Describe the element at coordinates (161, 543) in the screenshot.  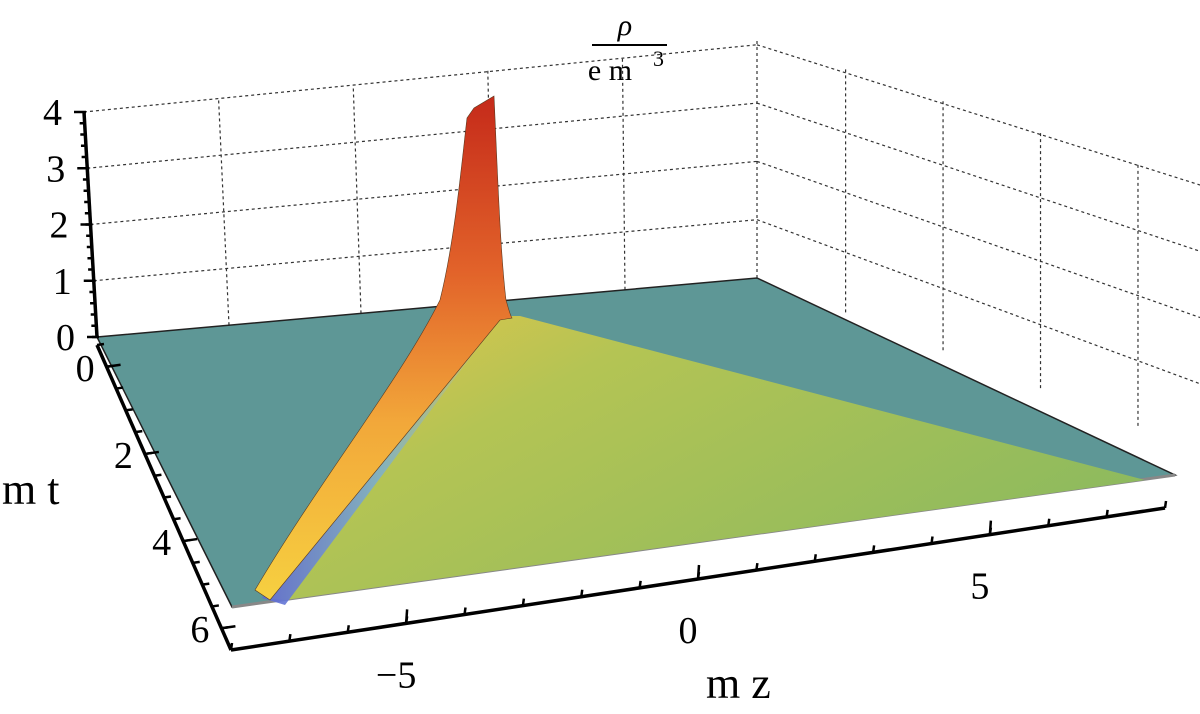
I see `t-tick-label-4: 4` at that location.